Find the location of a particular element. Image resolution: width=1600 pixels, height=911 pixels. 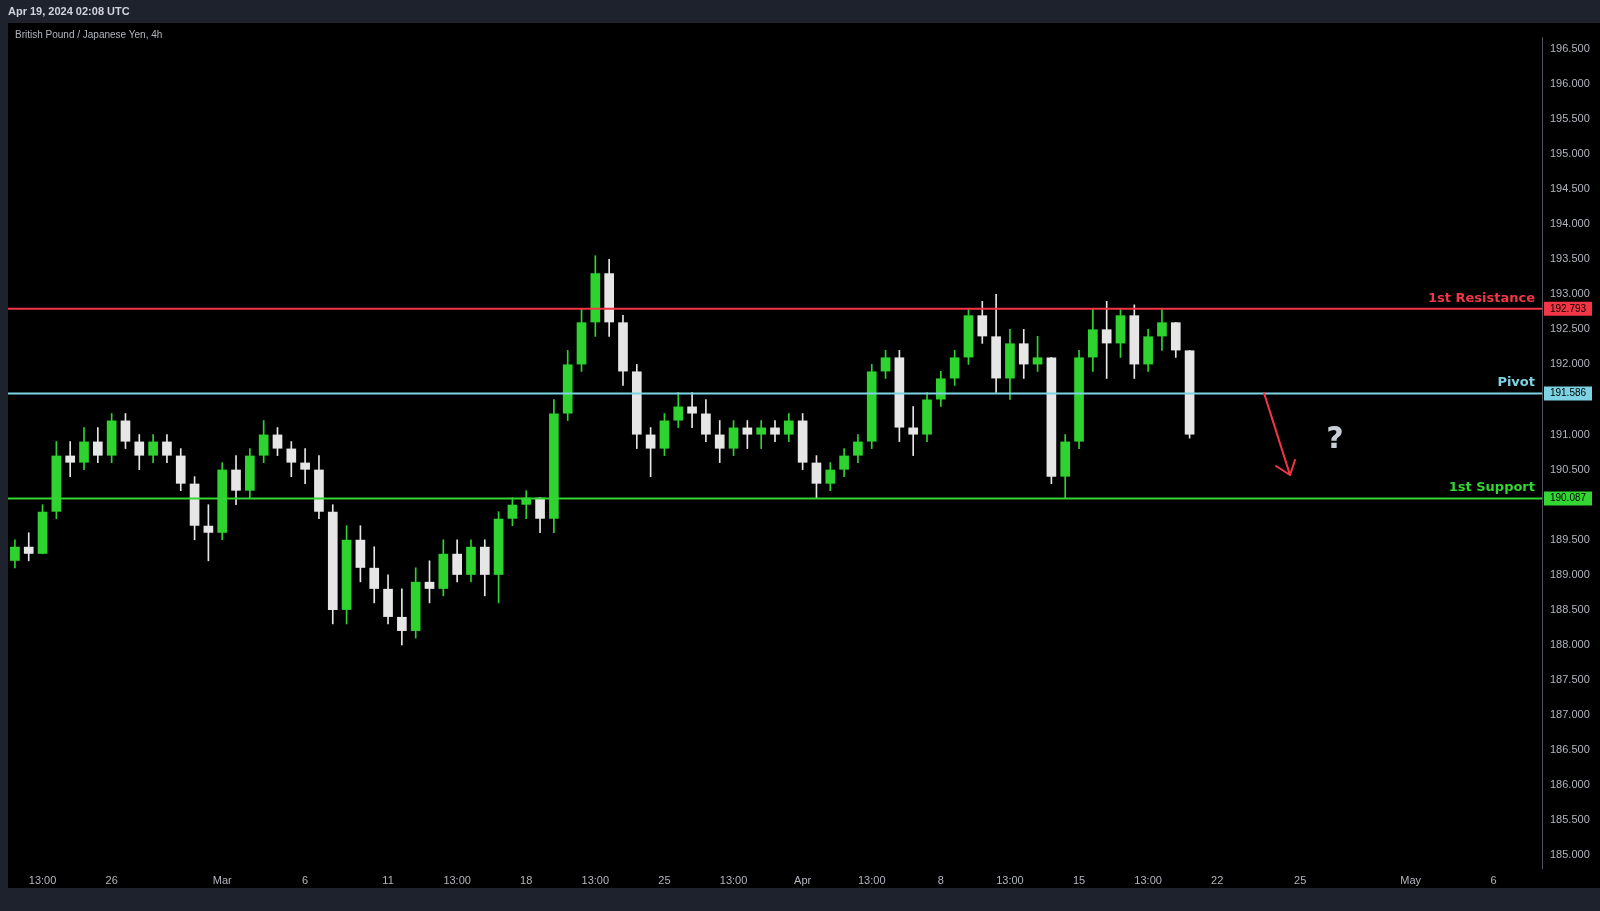

y-tick-label: 196.000 is located at coordinates (1570, 82).